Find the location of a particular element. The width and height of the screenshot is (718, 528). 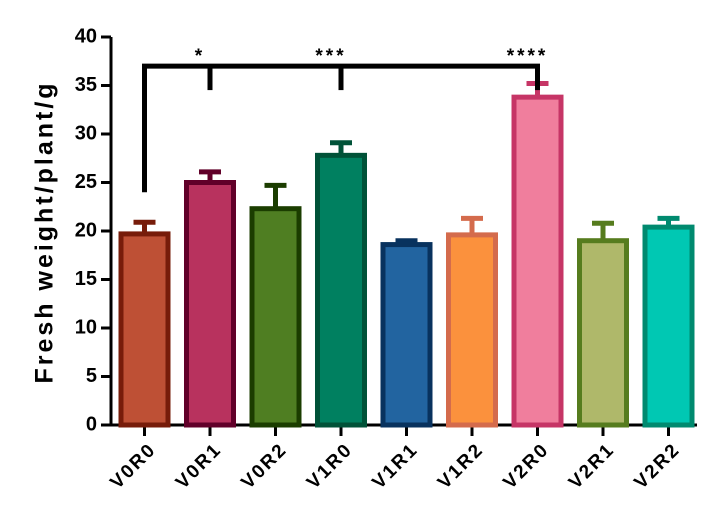

significance-label: * is located at coordinates (200, 56).